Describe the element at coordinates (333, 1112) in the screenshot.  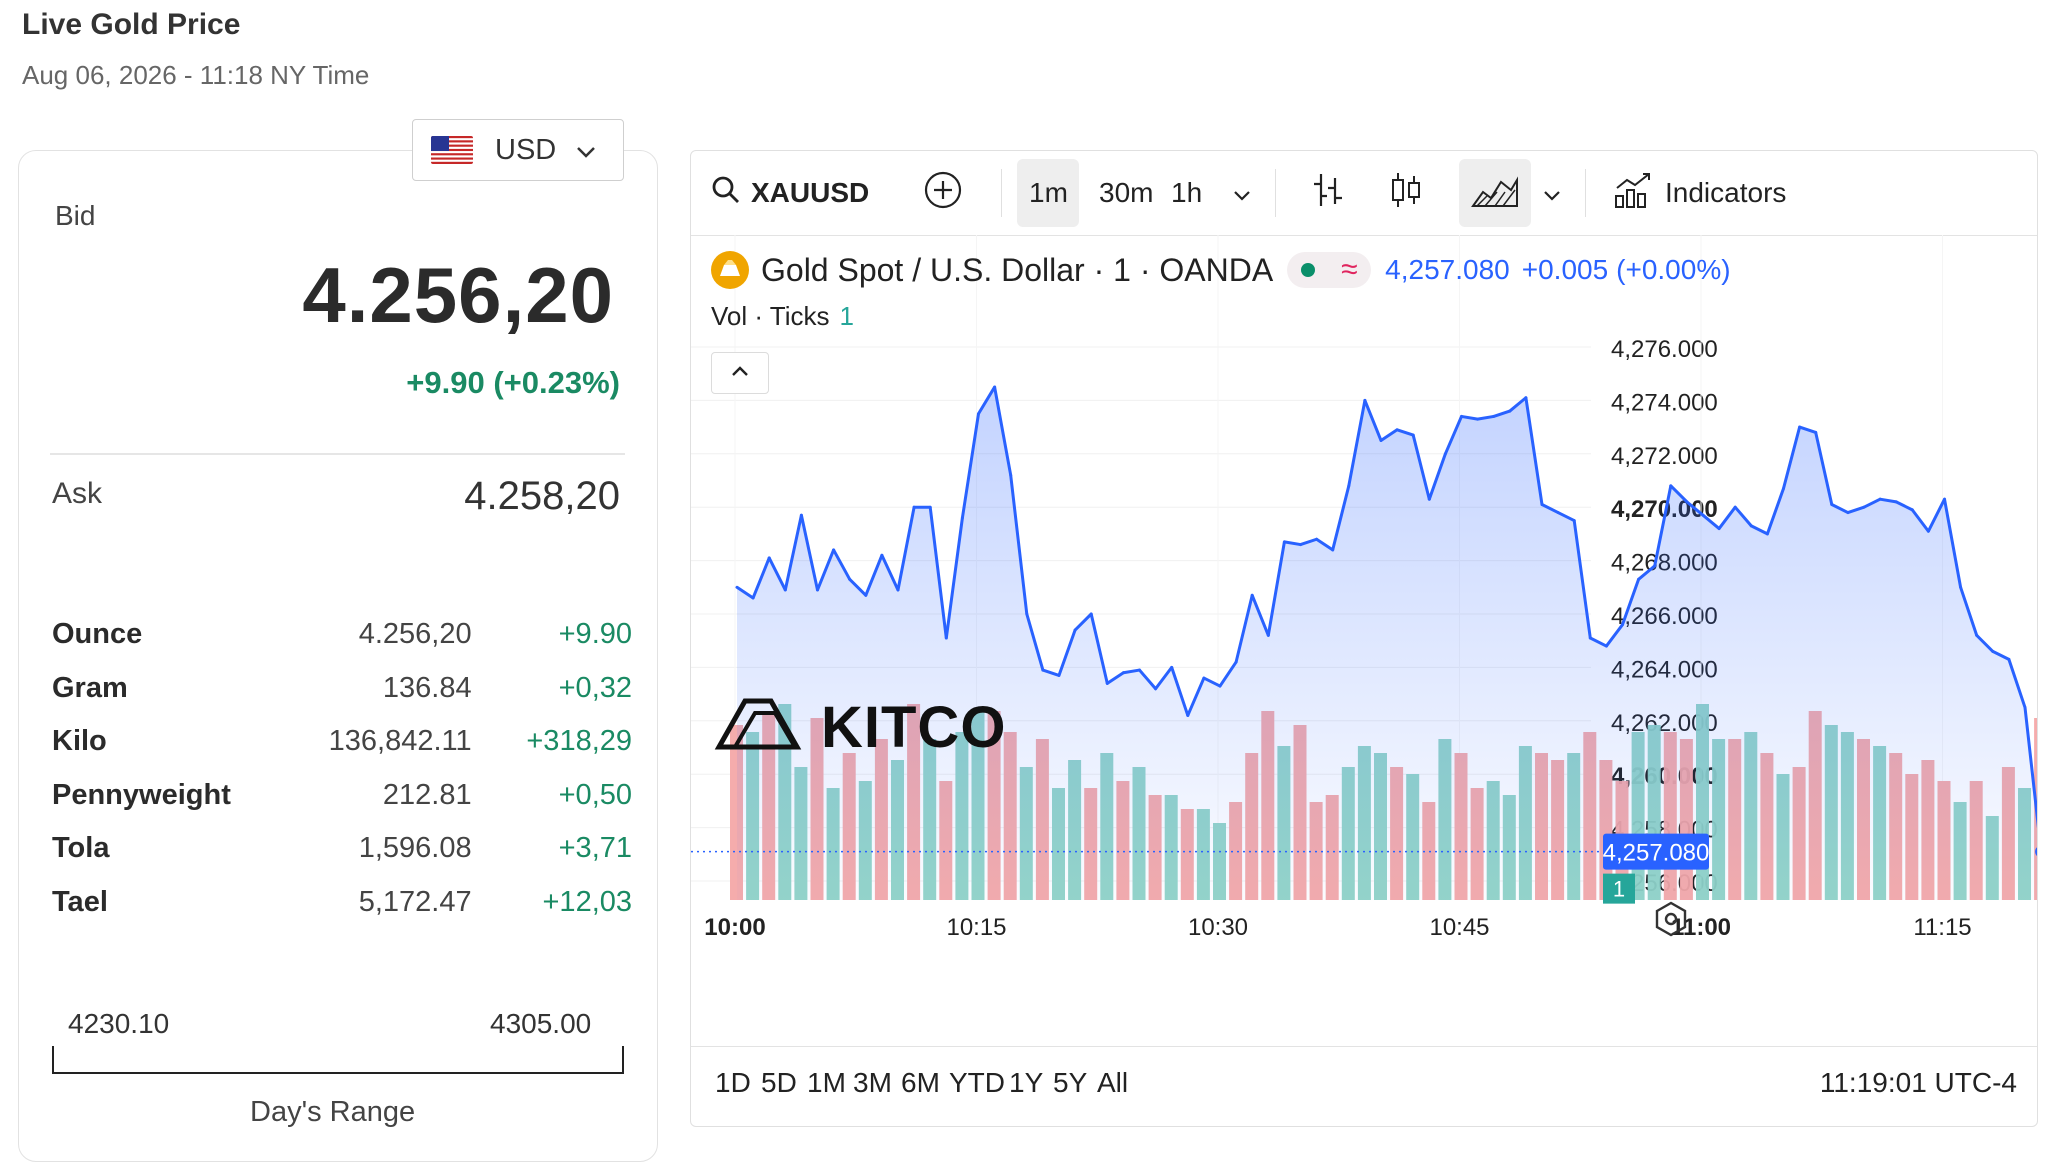
I see `days-range-label: Day's Range` at that location.